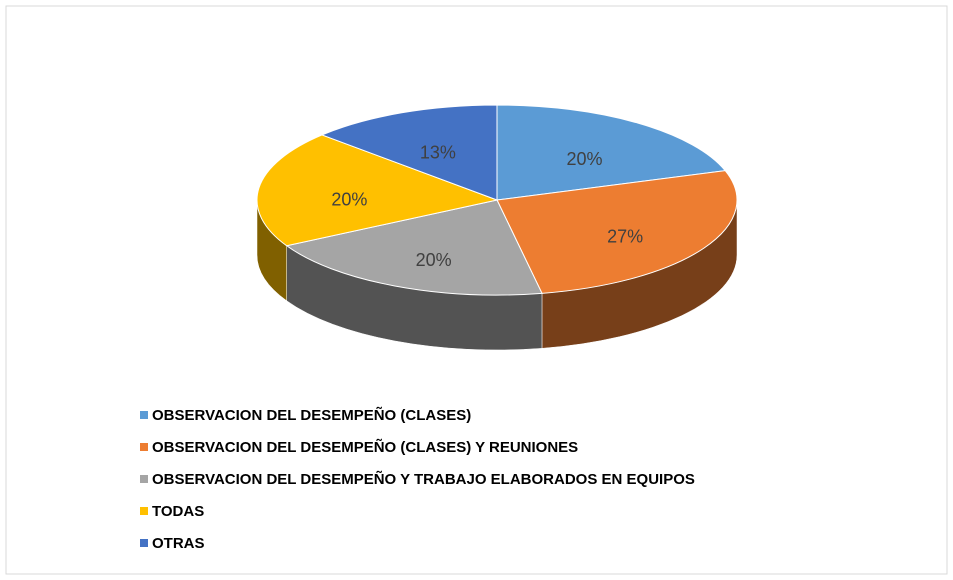 The width and height of the screenshot is (953, 580). Describe the element at coordinates (311, 415) in the screenshot. I see `legend-label: OBSERVACION DEL DESEMPEÑO (CLASES)` at that location.